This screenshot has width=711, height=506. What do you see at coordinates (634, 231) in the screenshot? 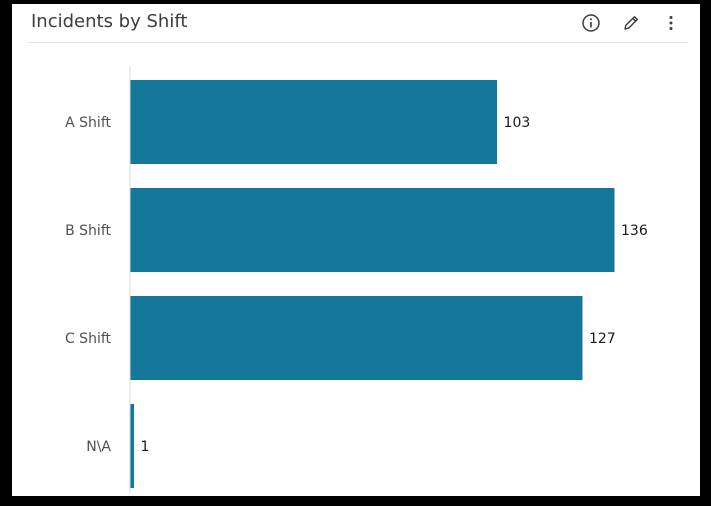
I see `data-label: 136` at bounding box center [634, 231].